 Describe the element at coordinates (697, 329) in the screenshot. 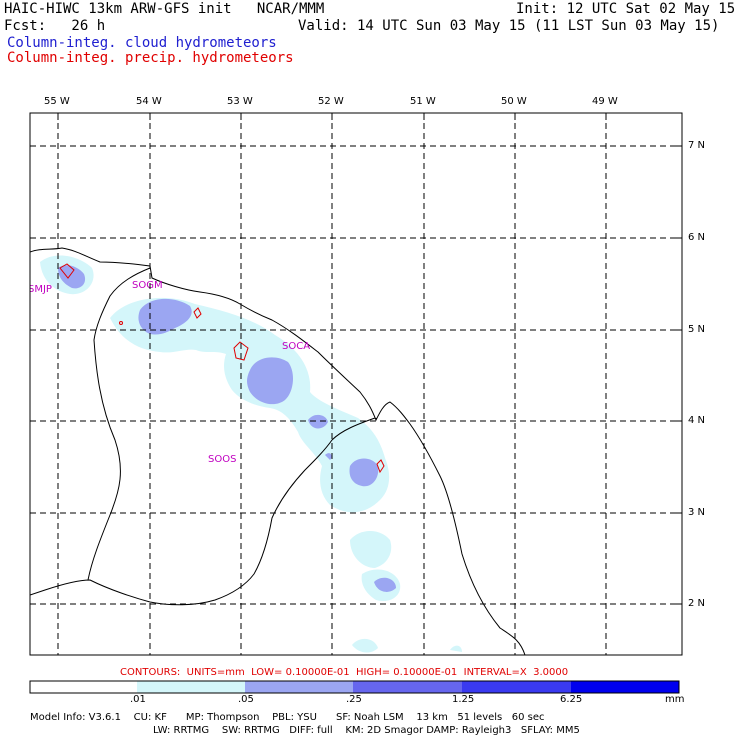

I see `lat-label-5n: 5 N` at that location.